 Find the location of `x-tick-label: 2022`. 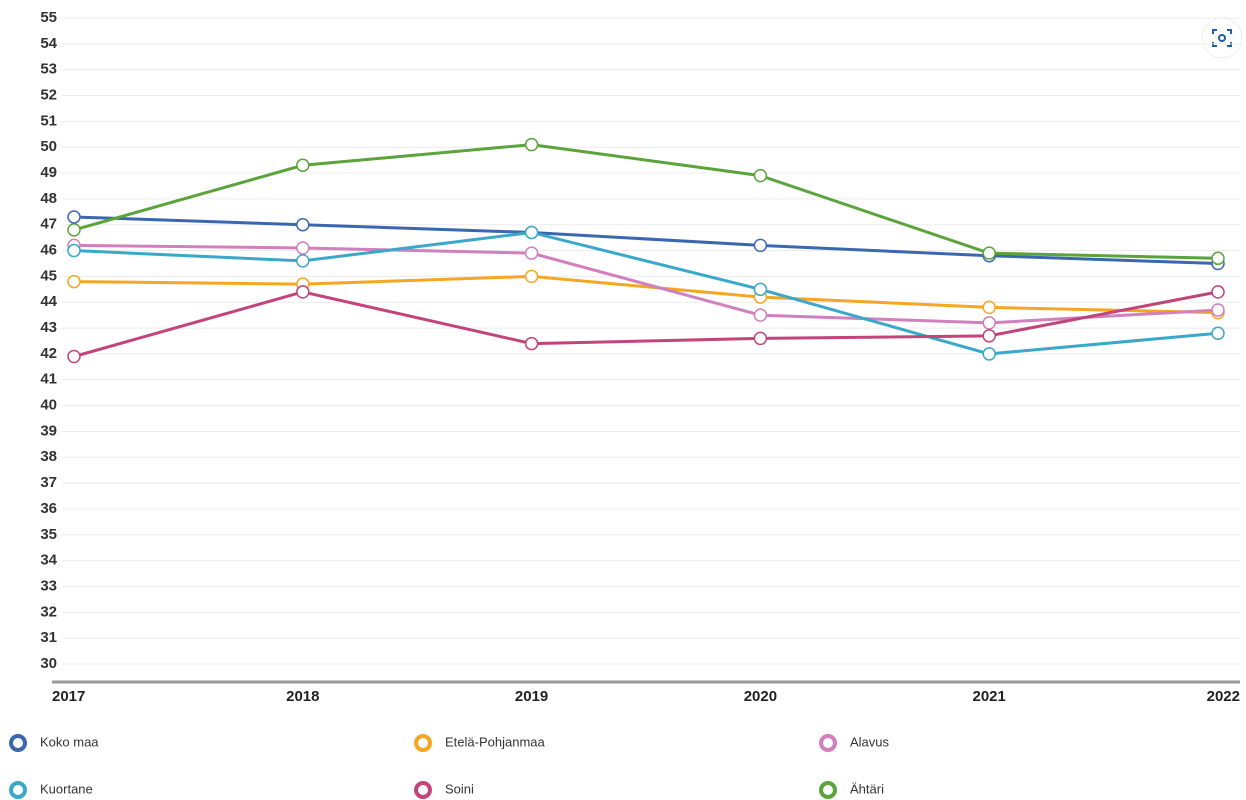

x-tick-label: 2022 is located at coordinates (1223, 696).